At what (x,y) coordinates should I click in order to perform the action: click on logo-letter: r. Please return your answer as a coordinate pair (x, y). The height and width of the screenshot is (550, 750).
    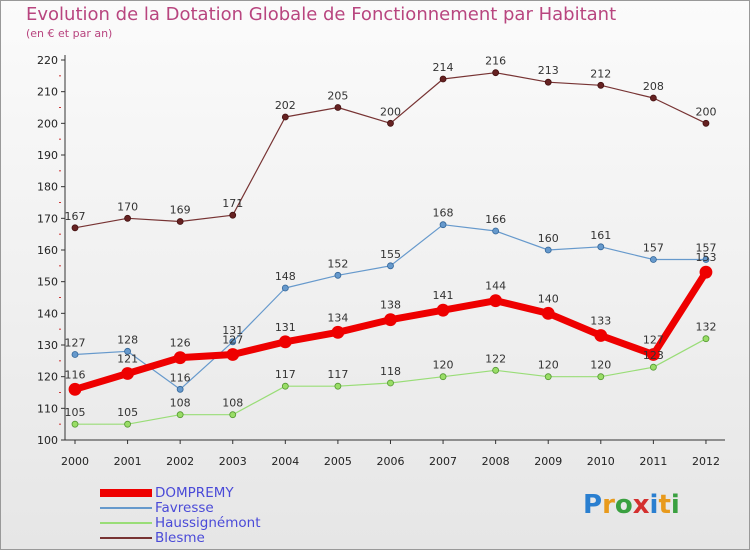
    Looking at the image, I should click on (608, 505).